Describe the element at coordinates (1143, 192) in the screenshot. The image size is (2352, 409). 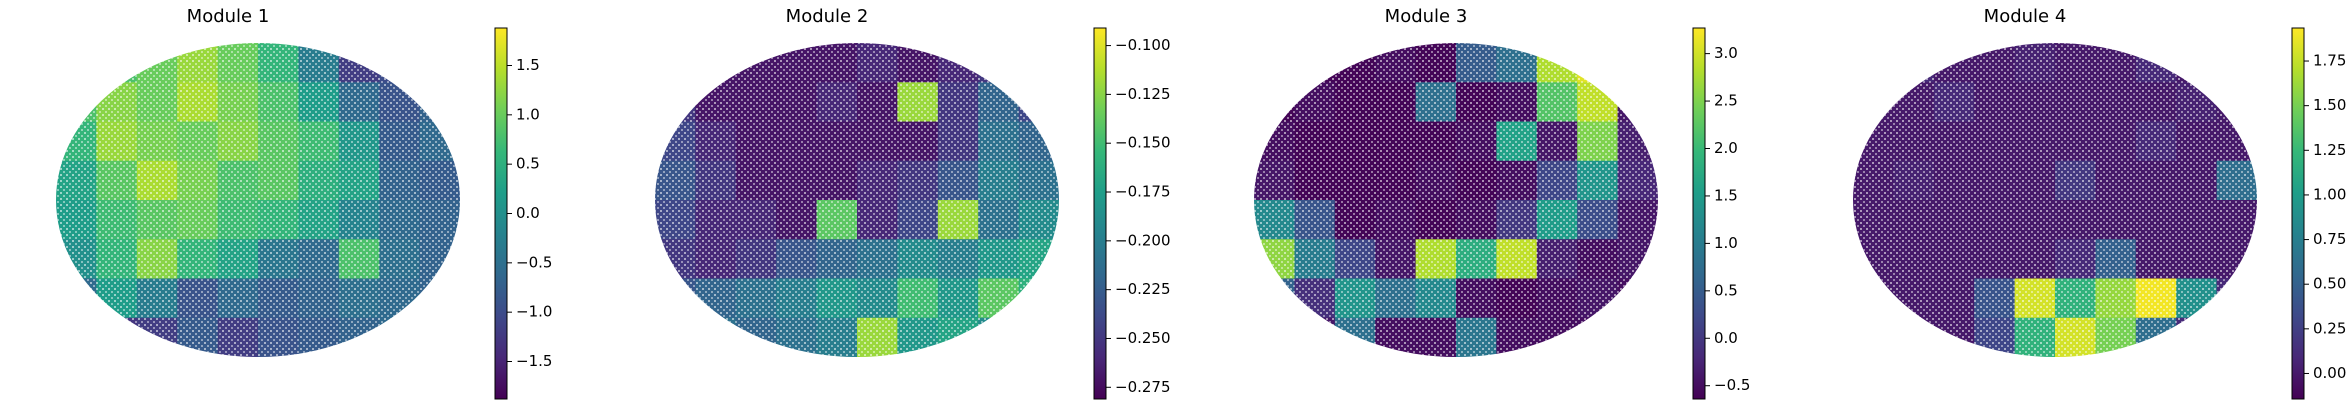
I see `colorbar-tick-label: −0.175` at that location.